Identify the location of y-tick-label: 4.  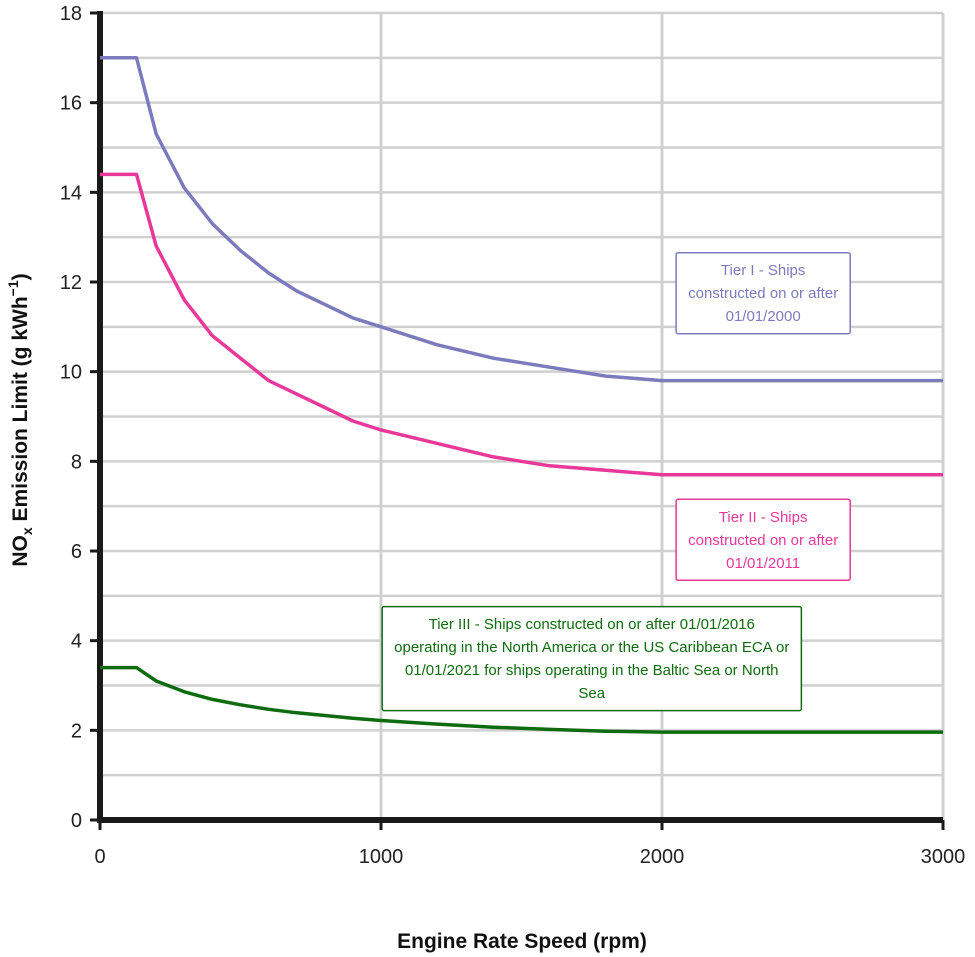
(76, 642).